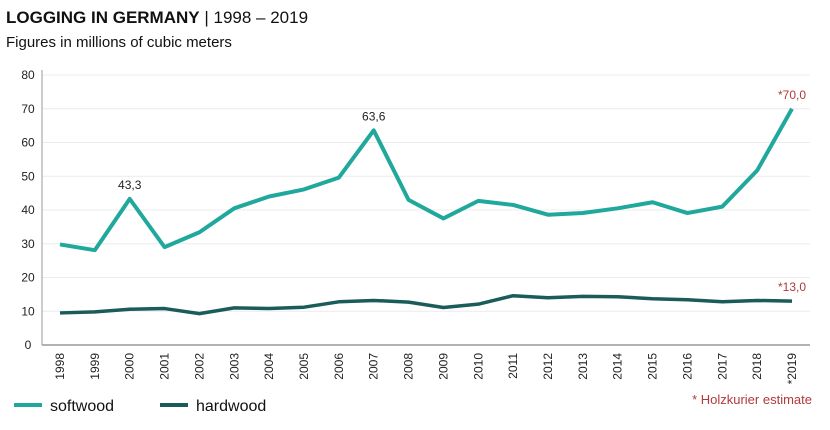 This screenshot has height=430, width=830. Describe the element at coordinates (28, 345) in the screenshot. I see `y-tick-label: 0` at that location.